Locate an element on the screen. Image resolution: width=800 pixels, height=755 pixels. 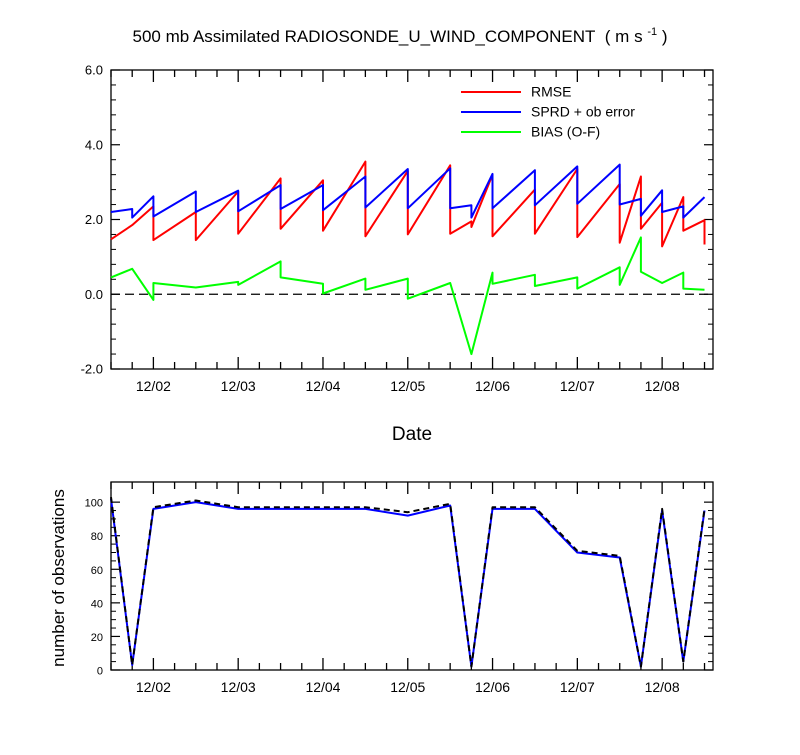
chart-title-units-exponent: -1 is located at coordinates (652, 32).